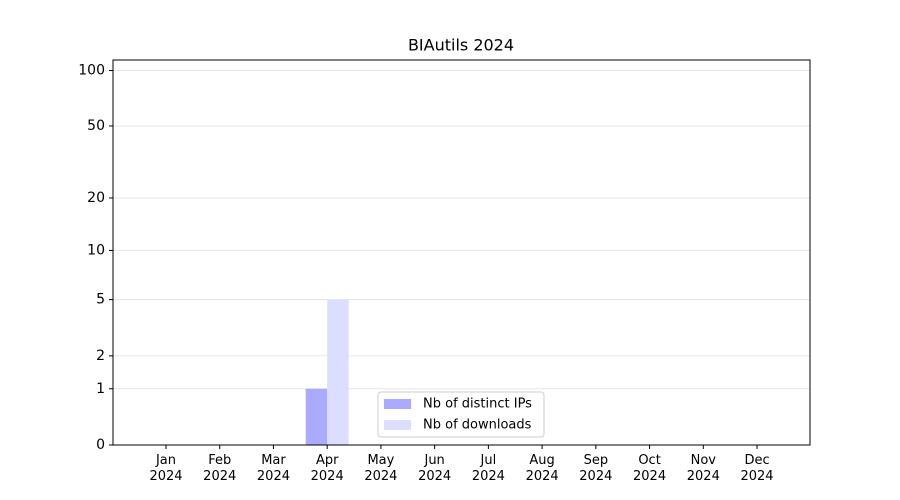  What do you see at coordinates (461, 45) in the screenshot?
I see `chart-title: BIAutils 2024` at bounding box center [461, 45].